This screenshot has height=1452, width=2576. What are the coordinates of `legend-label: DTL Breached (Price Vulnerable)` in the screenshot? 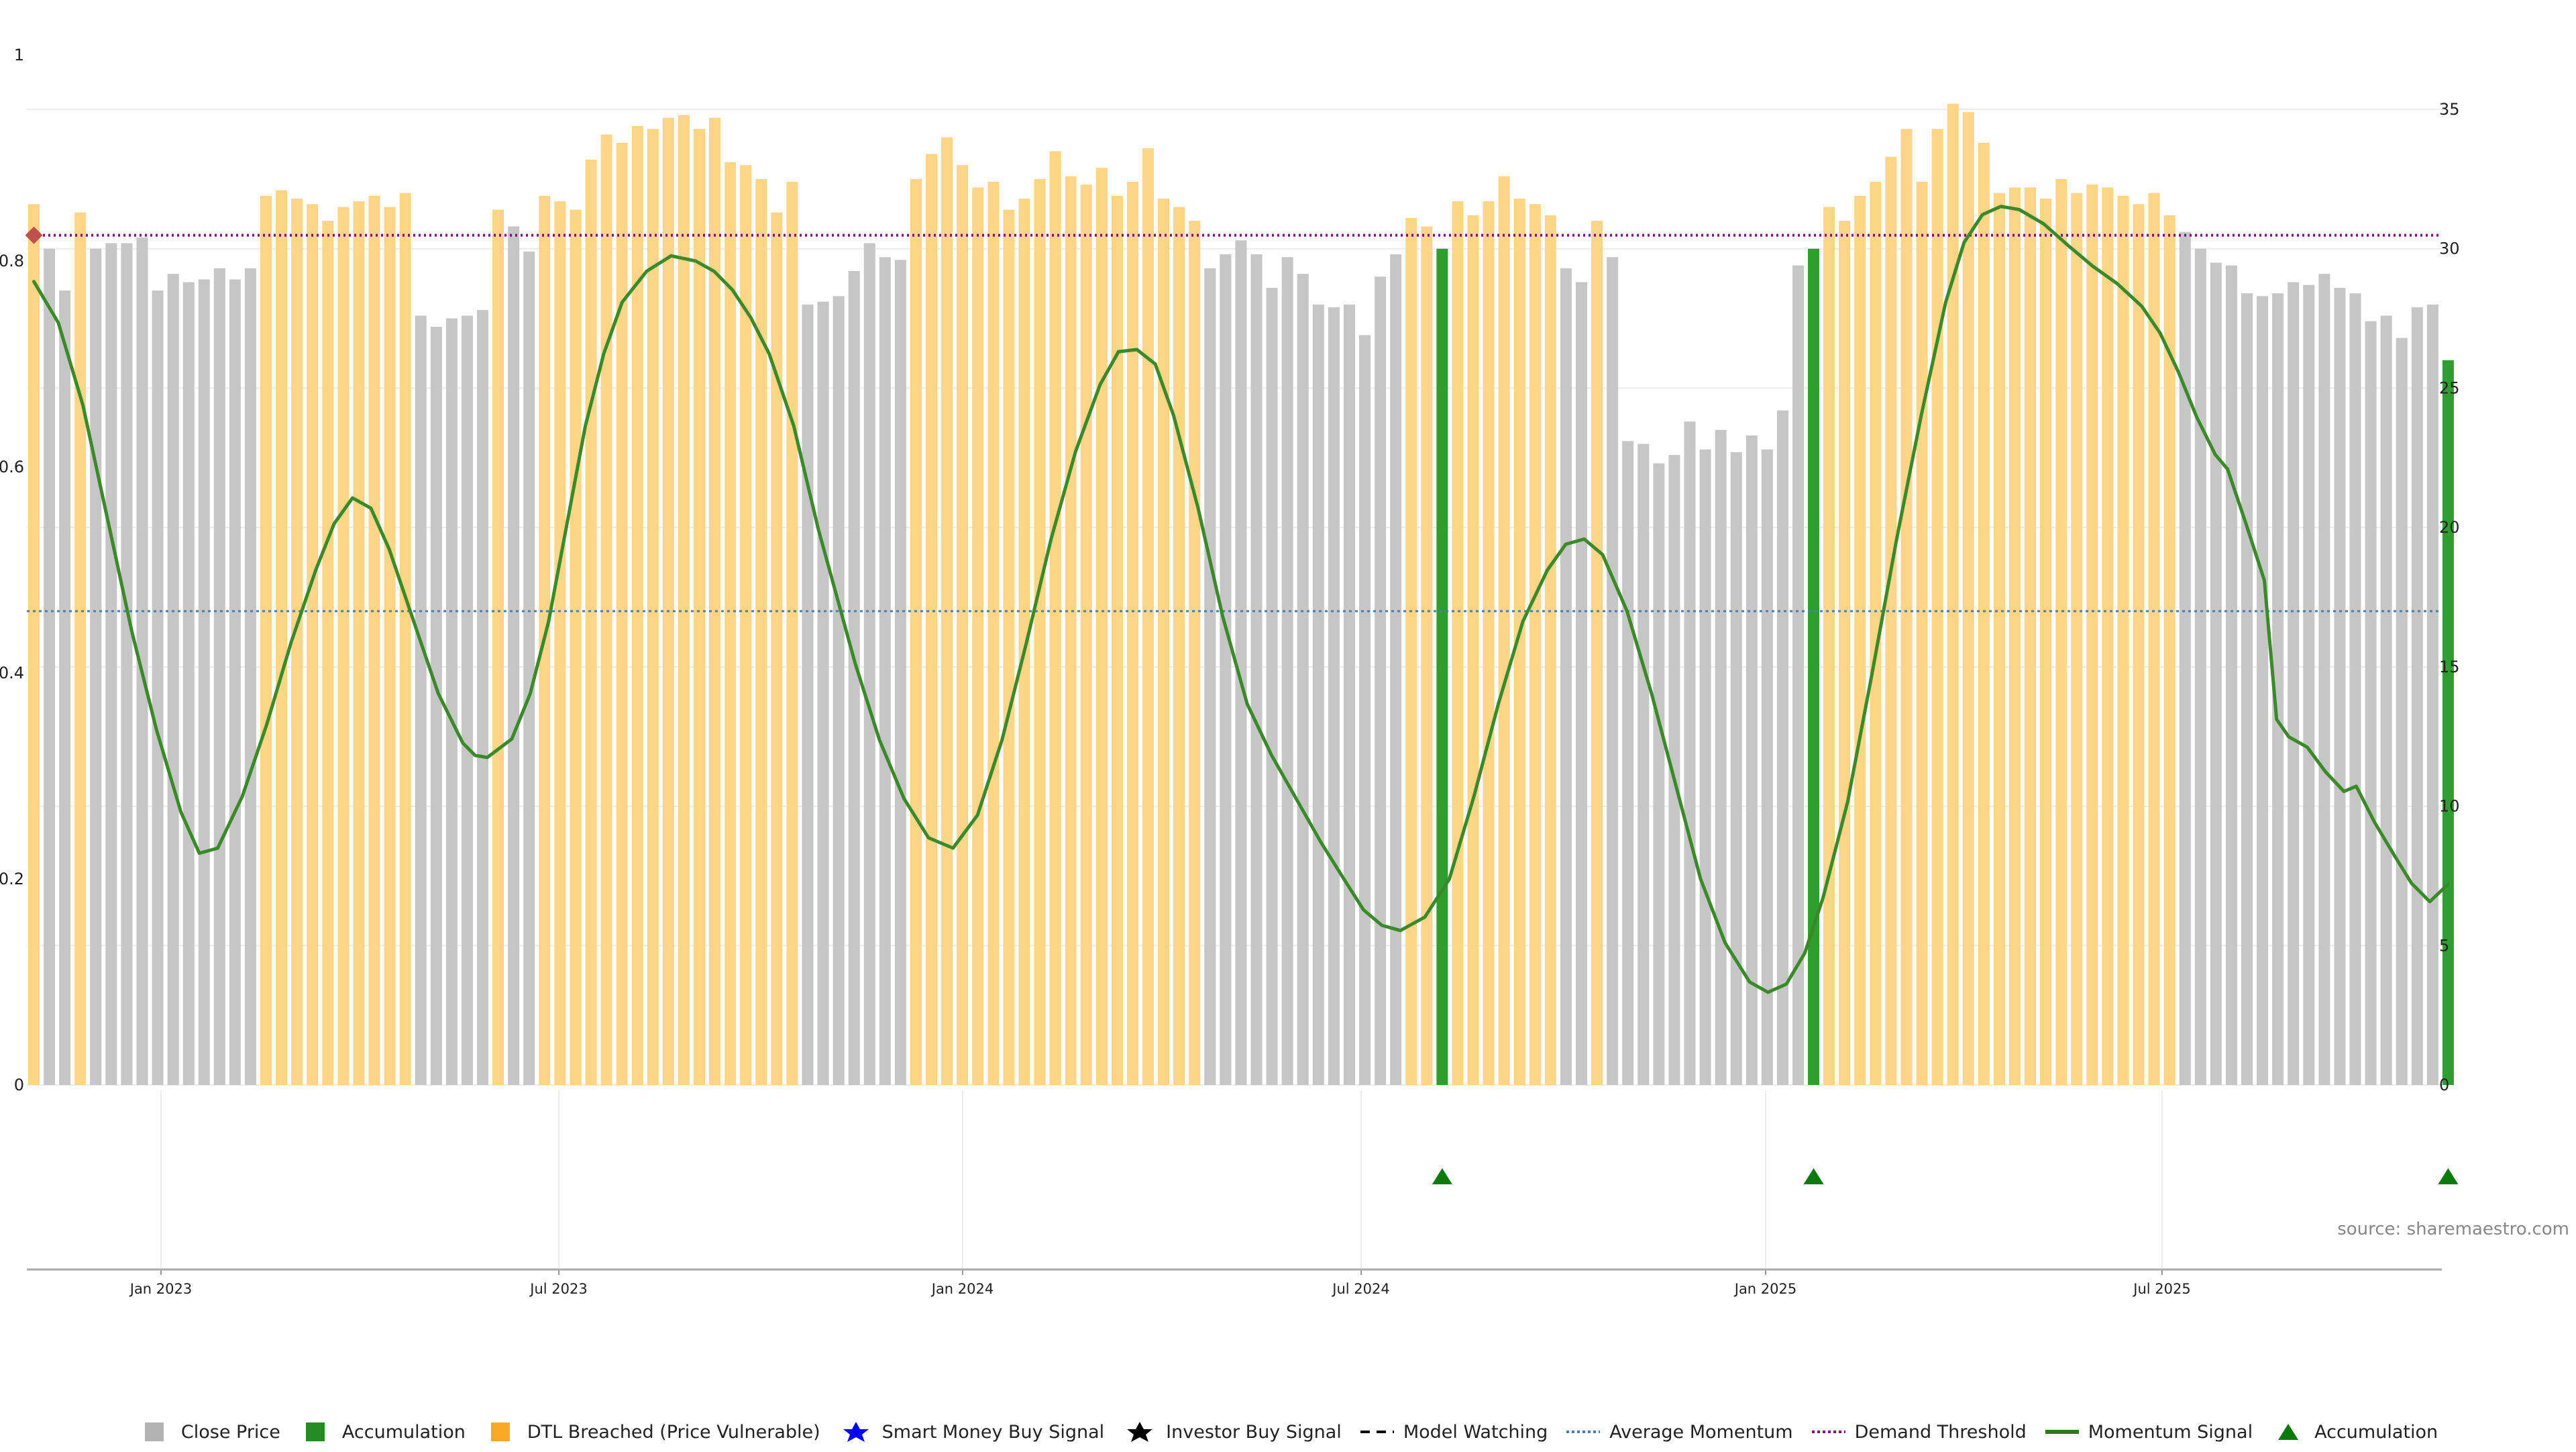 It's located at (673, 1432).